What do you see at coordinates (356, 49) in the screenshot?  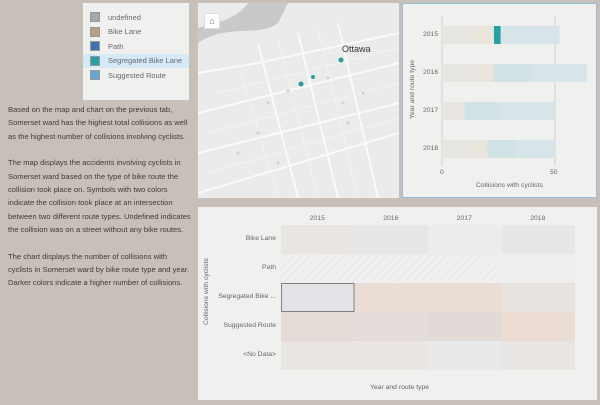 I see `city-label: Ottawa` at bounding box center [356, 49].